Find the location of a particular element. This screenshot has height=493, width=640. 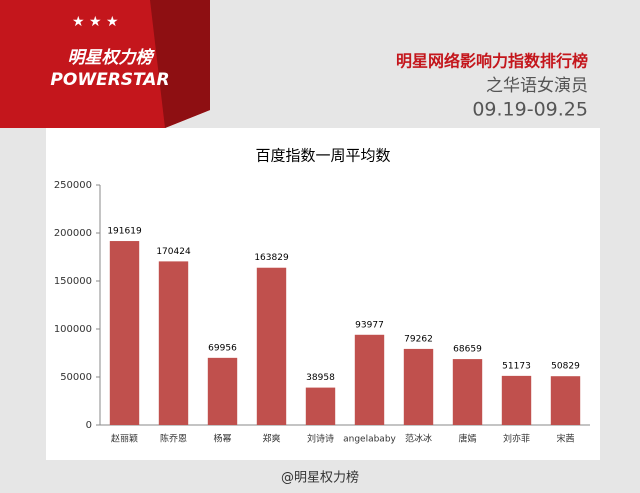

logo-shade is located at coordinates (180, 64).